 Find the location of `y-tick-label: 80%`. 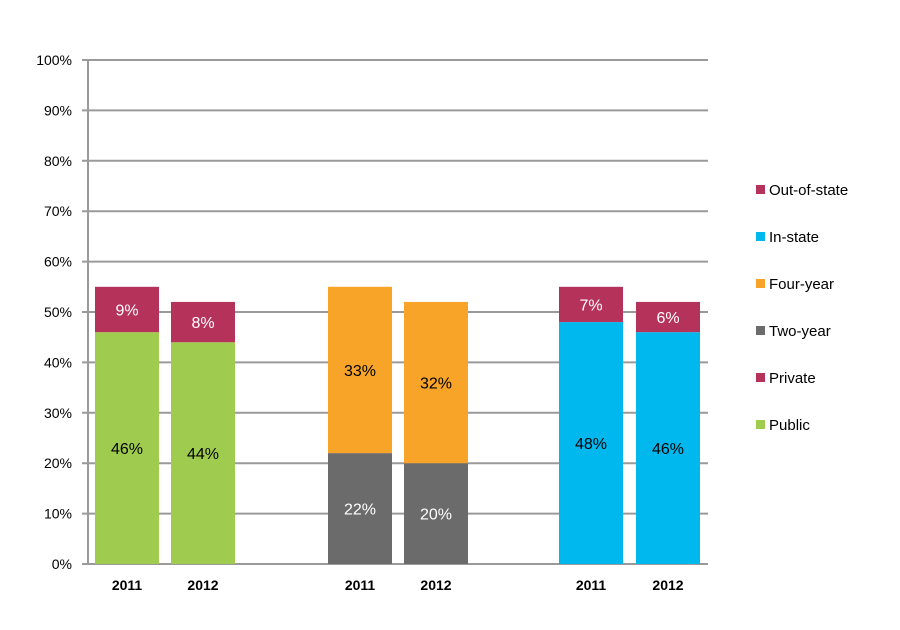

y-tick-label: 80% is located at coordinates (58, 161).